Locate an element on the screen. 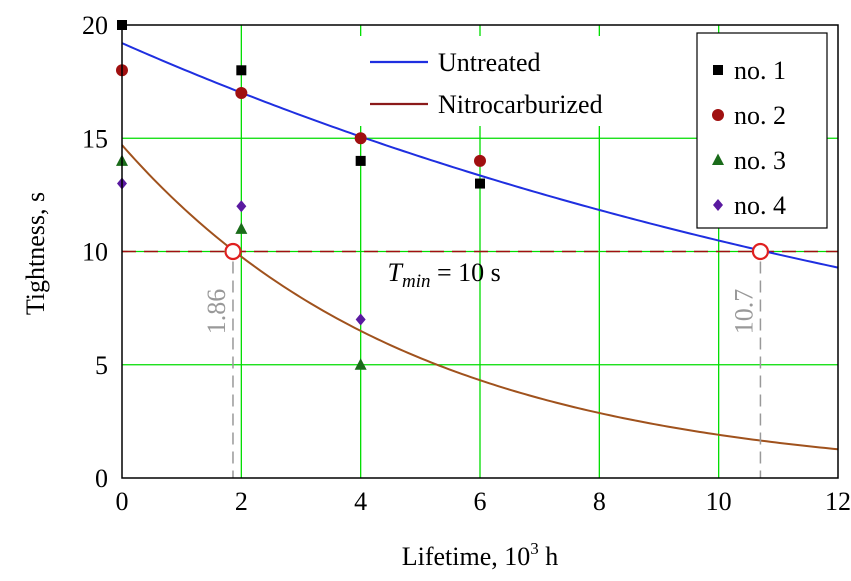 This screenshot has width=851, height=581. threshold-label: Tmin = 10 s is located at coordinates (444, 275).